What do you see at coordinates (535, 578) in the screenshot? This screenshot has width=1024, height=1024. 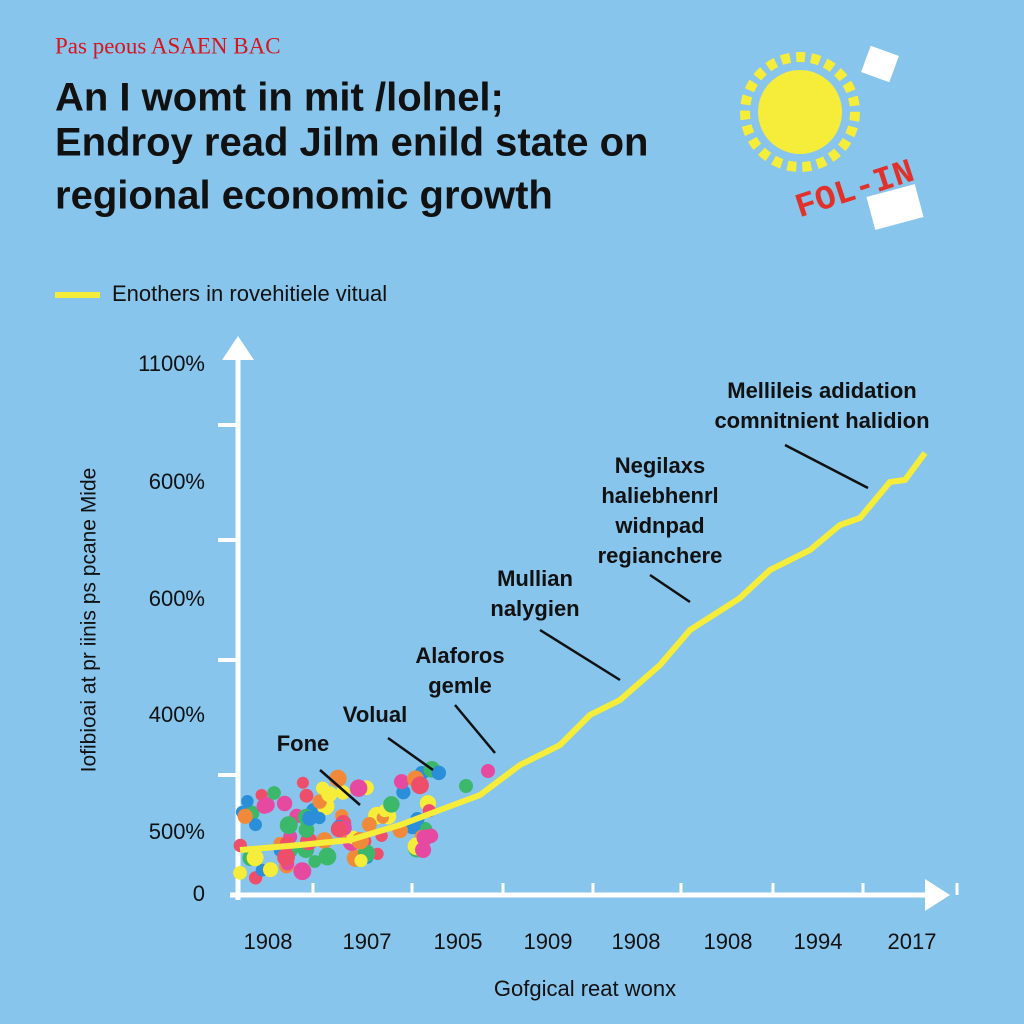 I see `annotation: Mullian` at bounding box center [535, 578].